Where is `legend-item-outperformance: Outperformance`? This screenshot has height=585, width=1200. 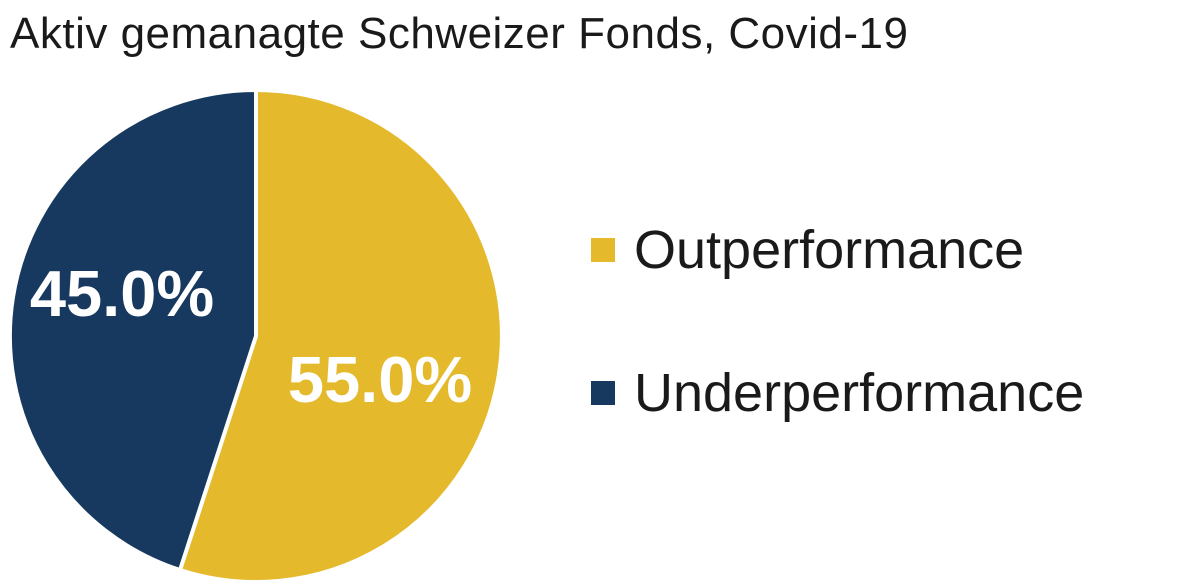 legend-item-outperformance: Outperformance is located at coordinates (837, 250).